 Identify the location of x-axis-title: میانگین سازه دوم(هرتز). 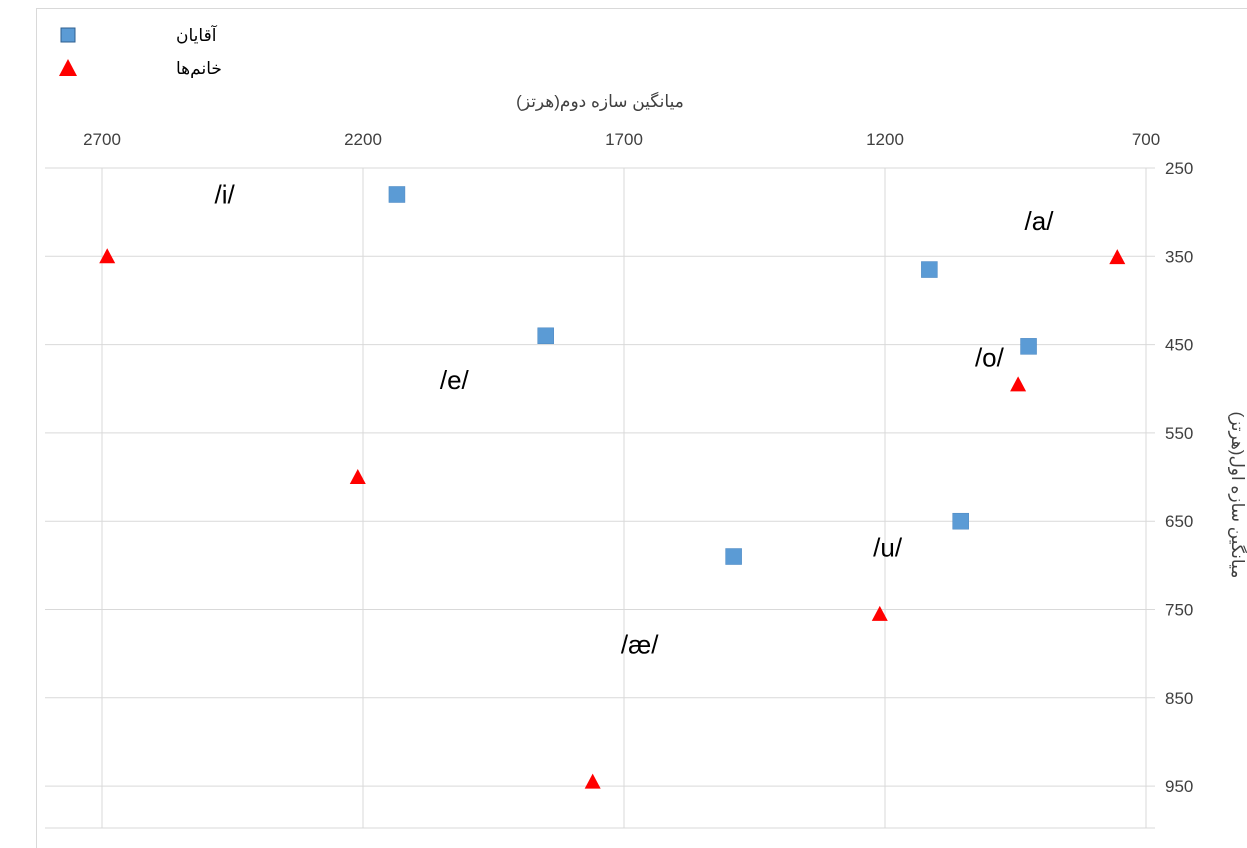
(600, 101).